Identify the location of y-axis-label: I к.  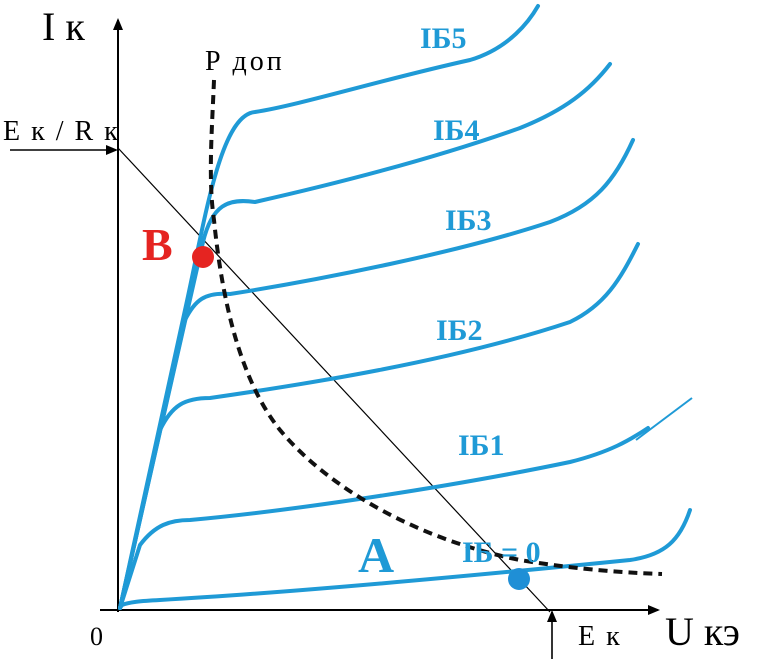
(63, 26).